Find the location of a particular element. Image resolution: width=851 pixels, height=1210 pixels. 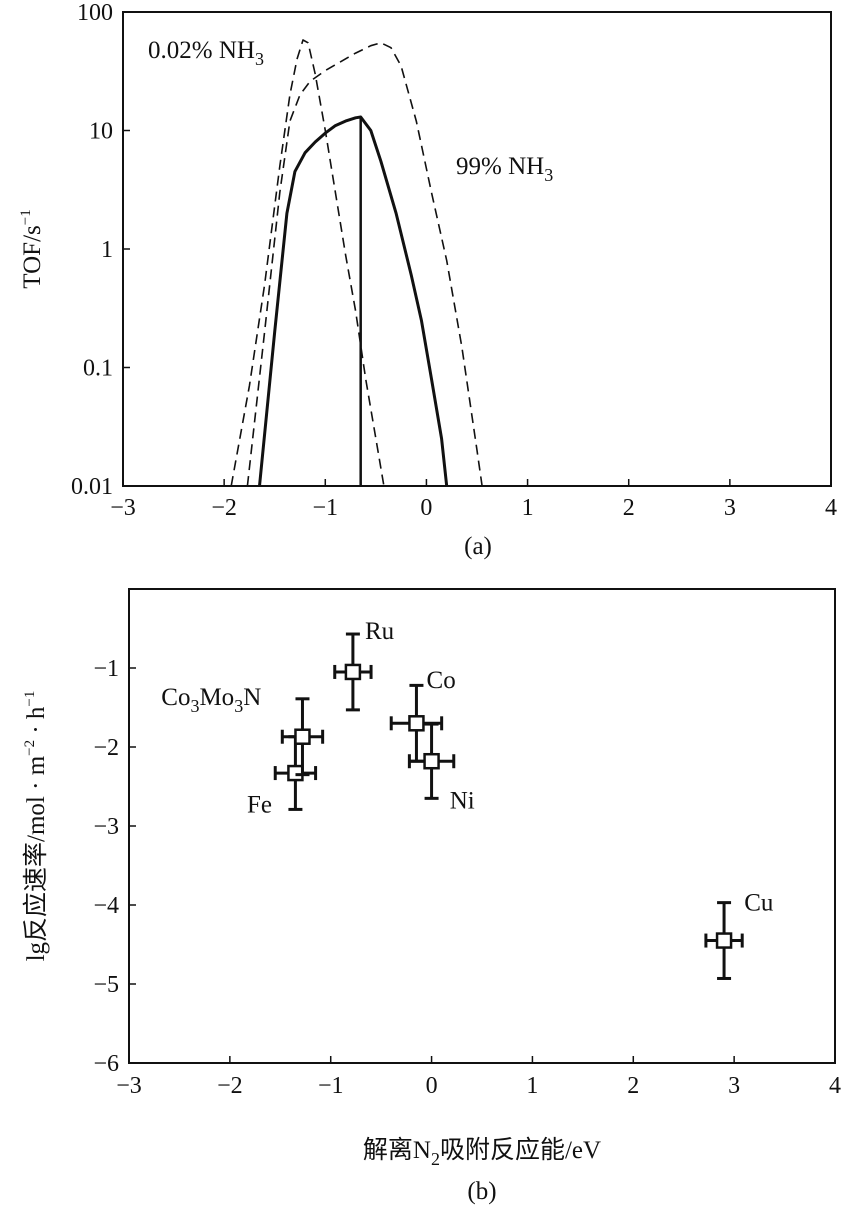

chart-a-ytick-label: 10 is located at coordinates (101, 132).